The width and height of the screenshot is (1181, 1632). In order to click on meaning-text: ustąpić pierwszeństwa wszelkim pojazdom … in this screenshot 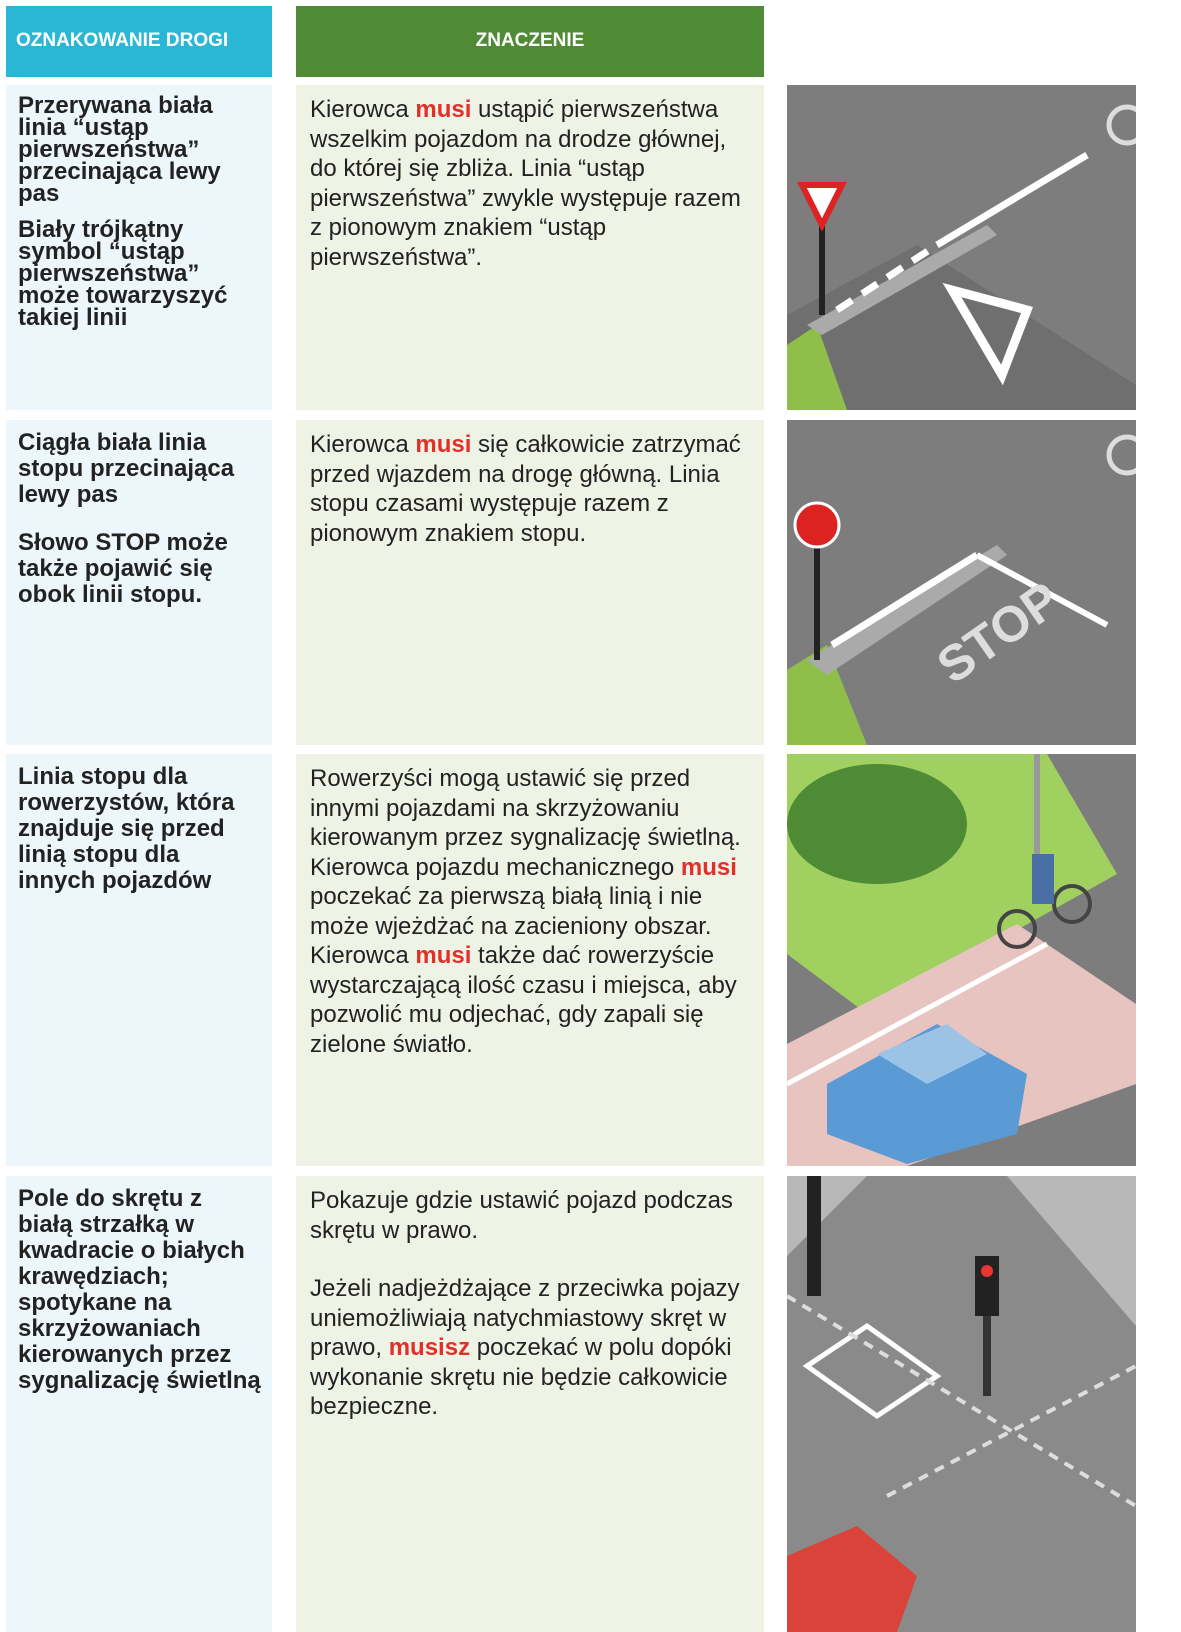, I will do `click(525, 183)`.